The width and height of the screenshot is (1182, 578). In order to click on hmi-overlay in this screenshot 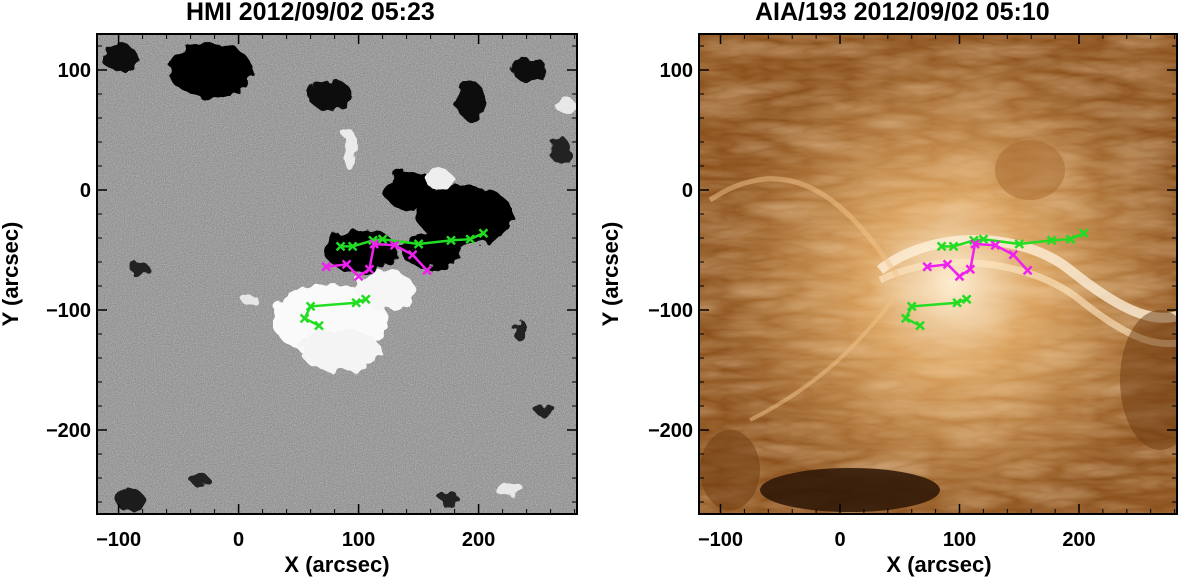, I will do `click(394, 279)`.